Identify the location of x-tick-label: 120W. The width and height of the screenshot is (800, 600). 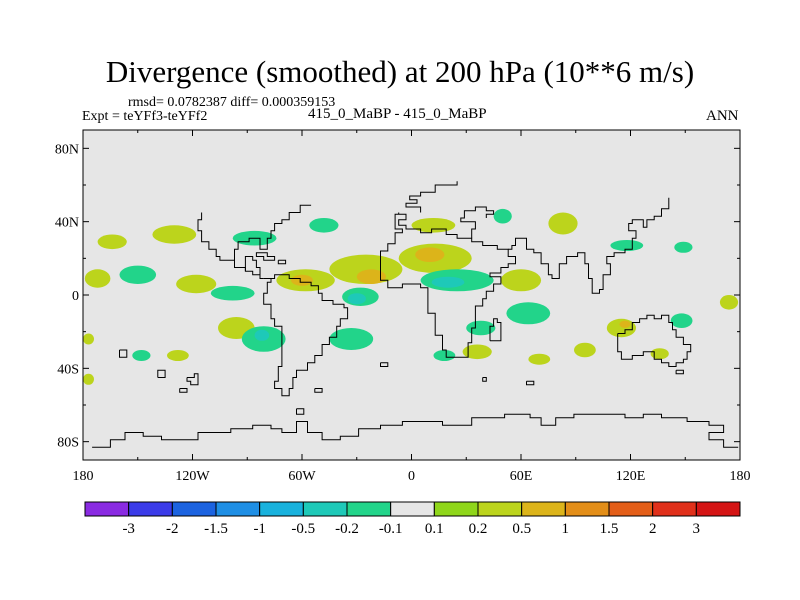
(192, 476).